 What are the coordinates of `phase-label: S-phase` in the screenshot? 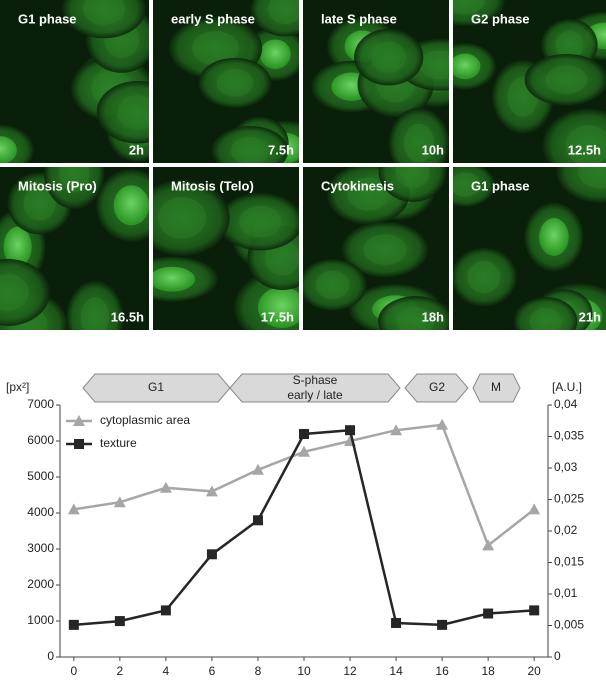 It's located at (315, 380).